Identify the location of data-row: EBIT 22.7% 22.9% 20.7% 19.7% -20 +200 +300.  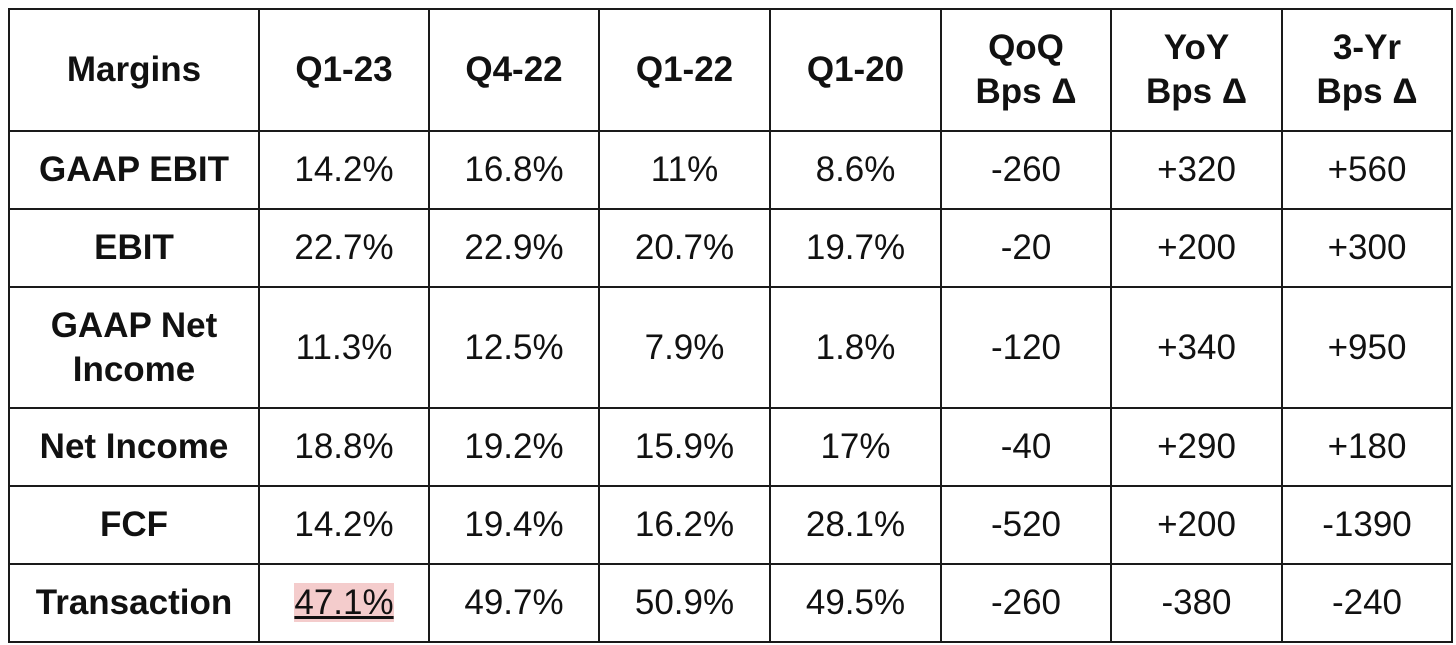
(730, 248).